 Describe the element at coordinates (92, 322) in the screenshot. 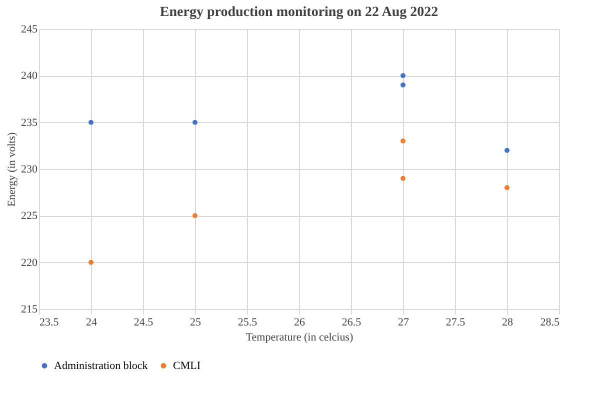

I see `x-tick-label: 24` at that location.